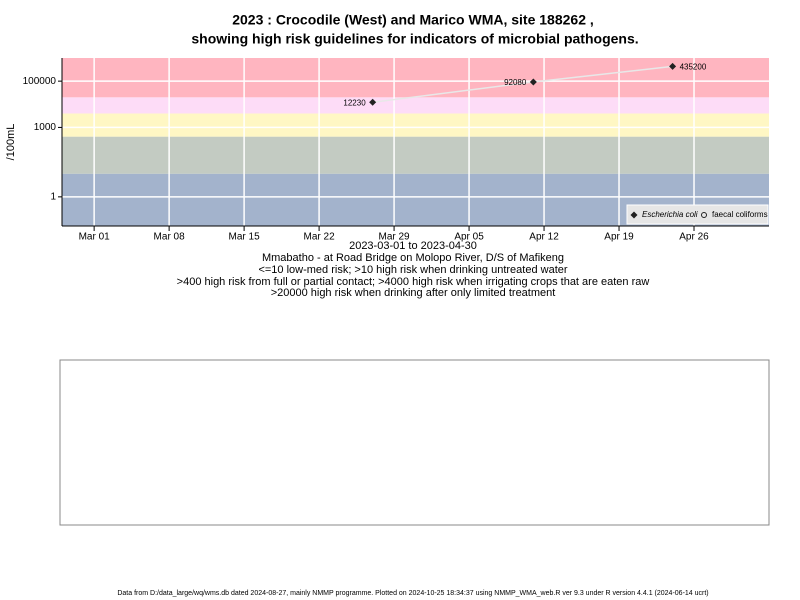 The width and height of the screenshot is (800, 600). I want to click on x-tick-label: Apr 12, so click(544, 237).